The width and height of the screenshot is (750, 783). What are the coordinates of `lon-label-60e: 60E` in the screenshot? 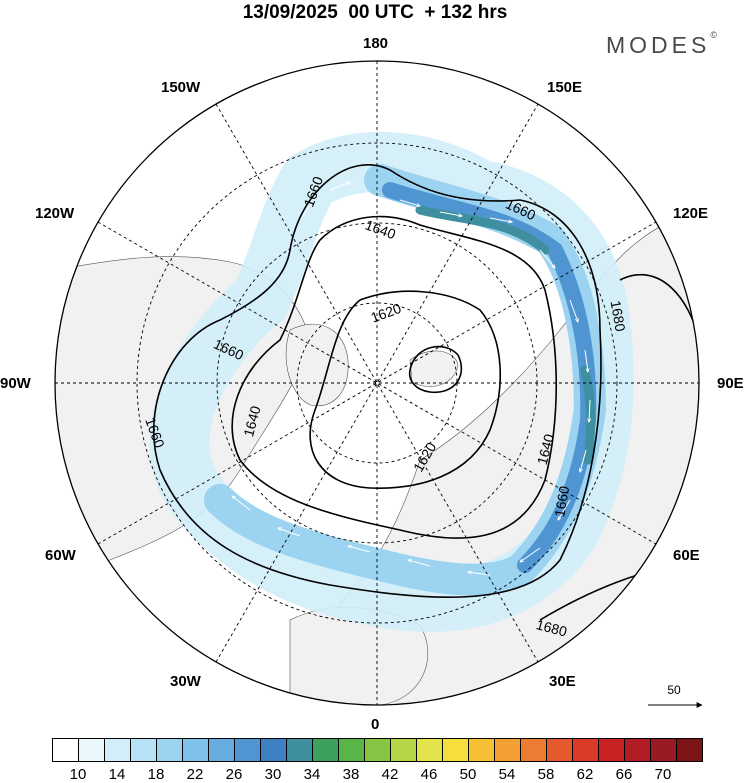 It's located at (686, 555).